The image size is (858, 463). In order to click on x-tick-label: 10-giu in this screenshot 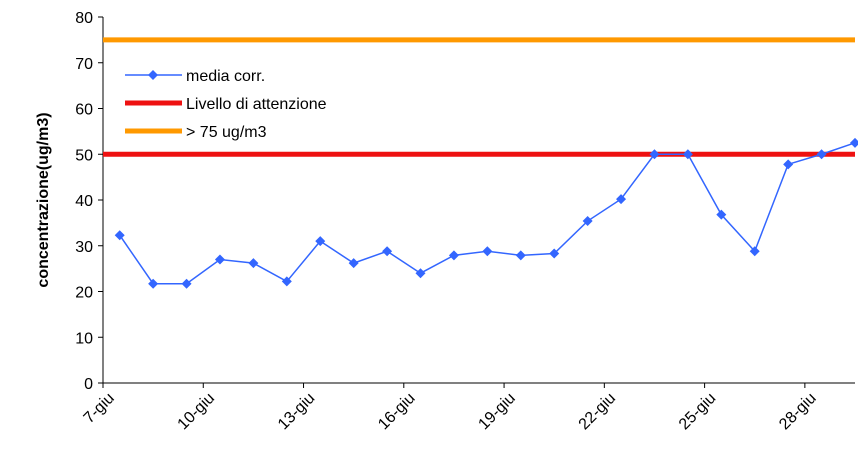, I will do `click(196, 411)`.